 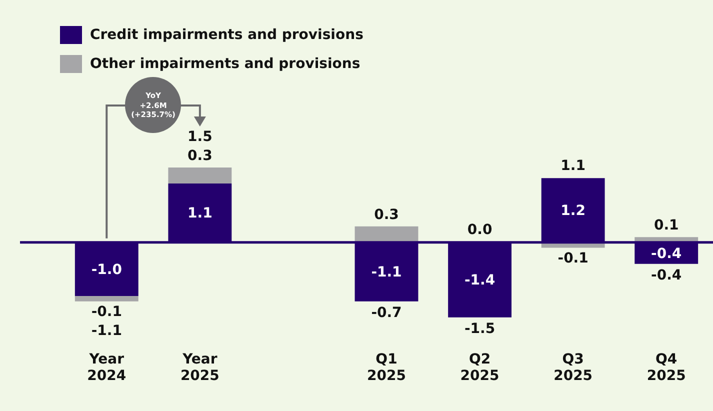 What do you see at coordinates (666, 254) in the screenshot?
I see `data-label: -0.4` at bounding box center [666, 254].